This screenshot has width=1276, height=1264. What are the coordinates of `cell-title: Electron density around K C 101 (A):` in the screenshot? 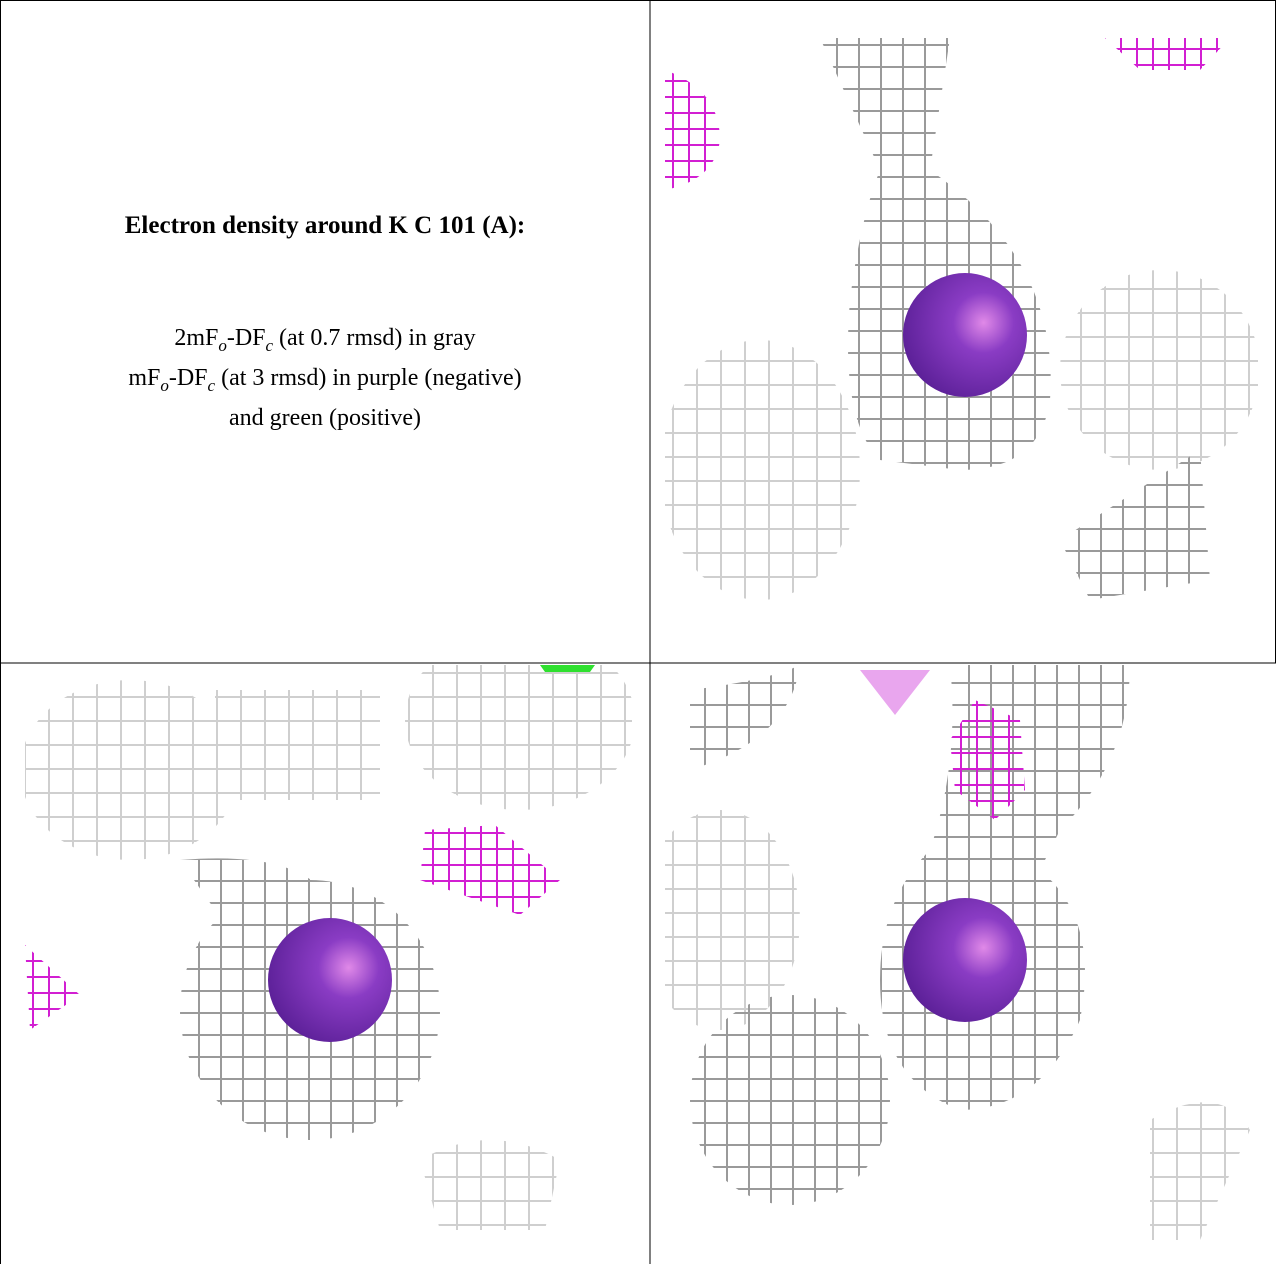 It's located at (325, 225).